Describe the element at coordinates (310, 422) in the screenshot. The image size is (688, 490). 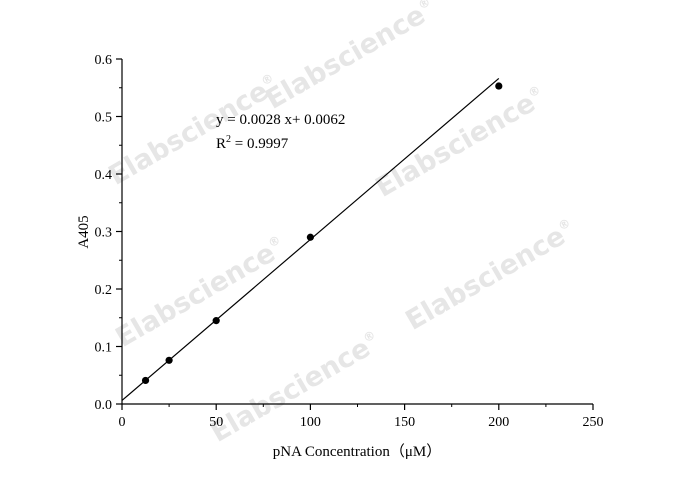
I see `x-tick-label: 100` at that location.